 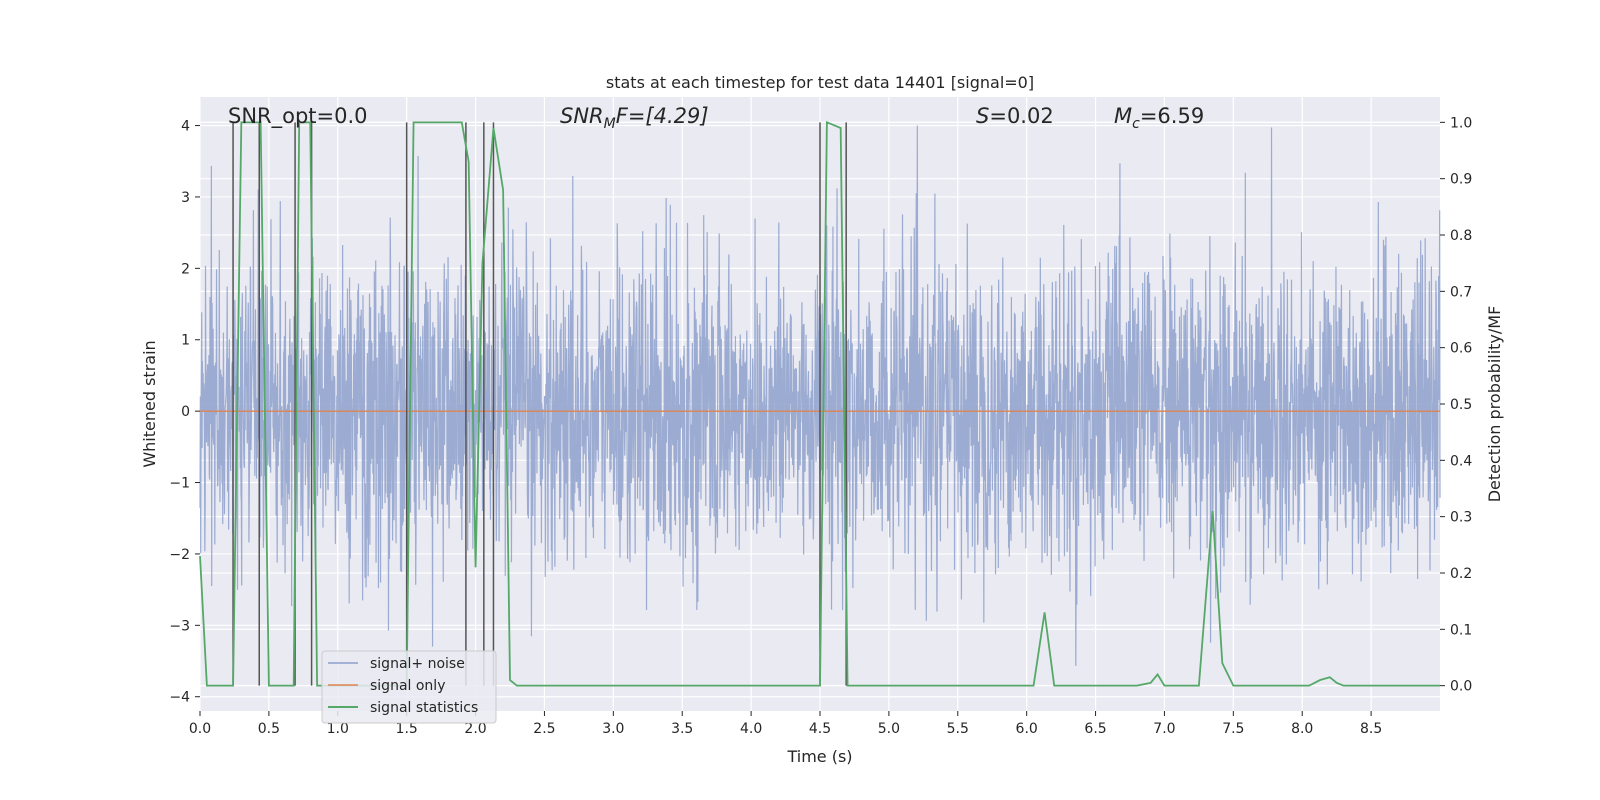 What do you see at coordinates (1164, 729) in the screenshot?
I see `x-tick-label: 7.0` at bounding box center [1164, 729].